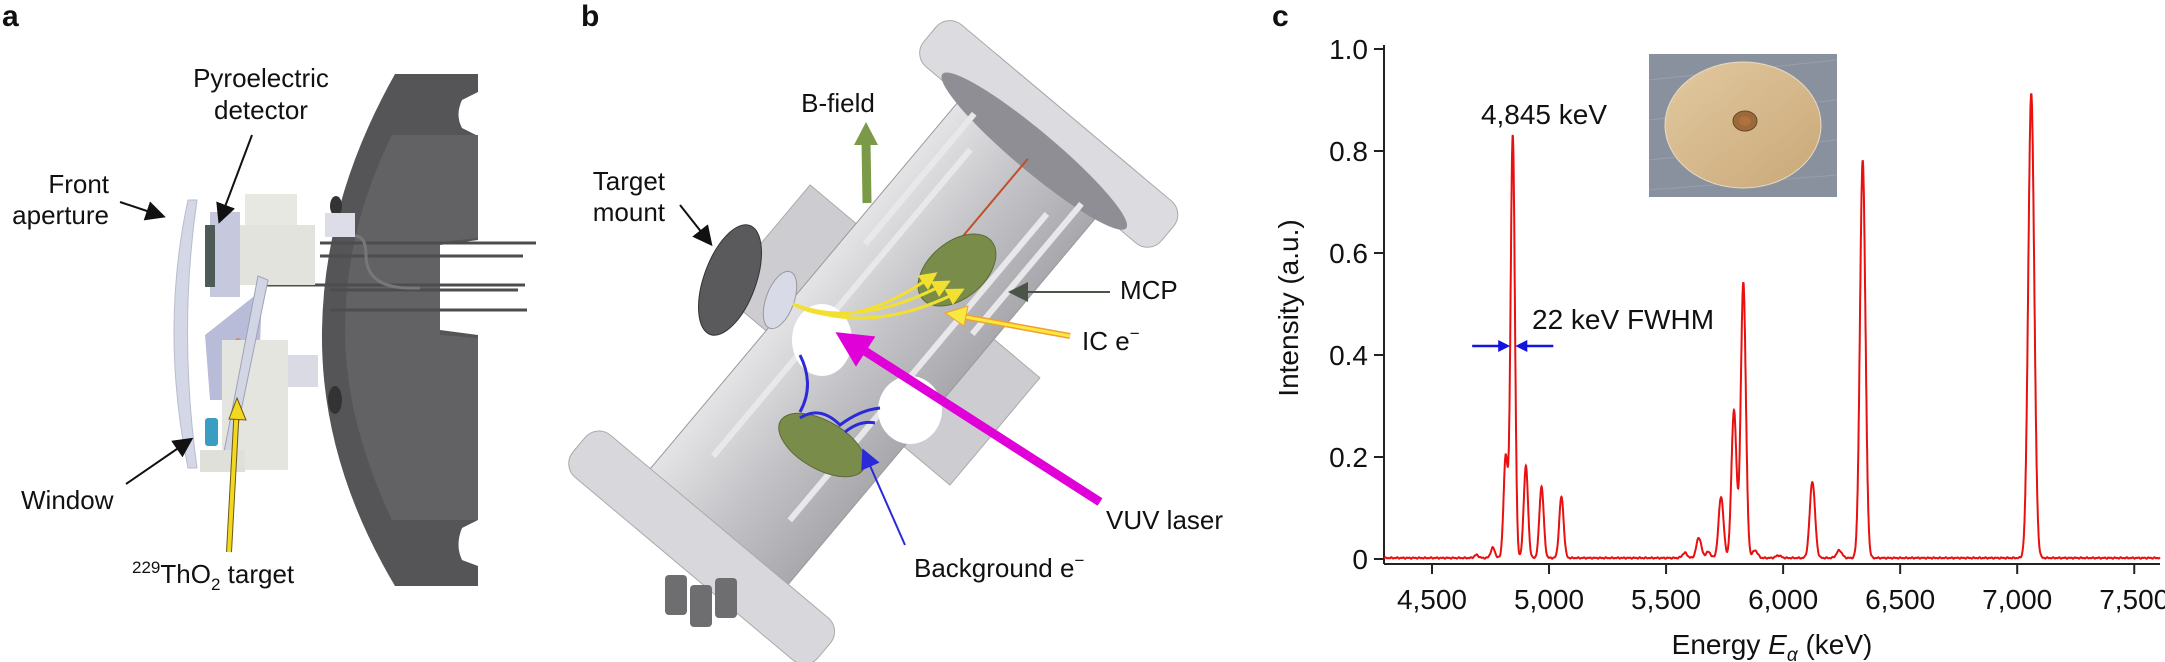  Describe the element at coordinates (213, 576) in the screenshot. I see `target-label: 229ThO2 target` at that location.